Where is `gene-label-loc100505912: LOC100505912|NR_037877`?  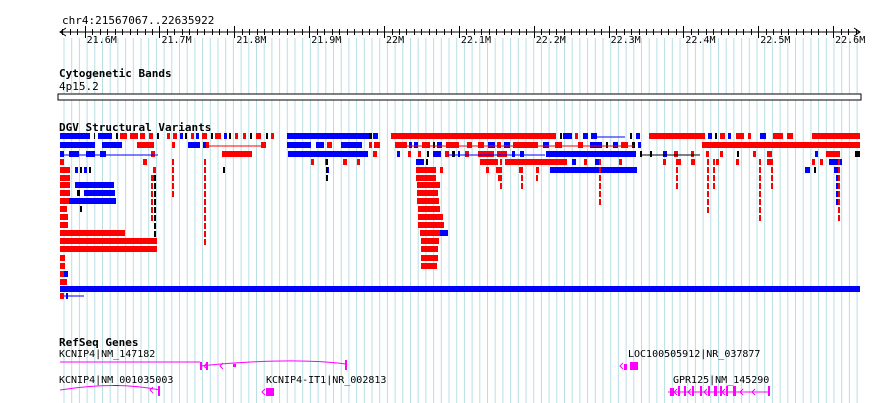
gene-label-loc100505912: LOC100505912|NR_037877 is located at coordinates (694, 354).